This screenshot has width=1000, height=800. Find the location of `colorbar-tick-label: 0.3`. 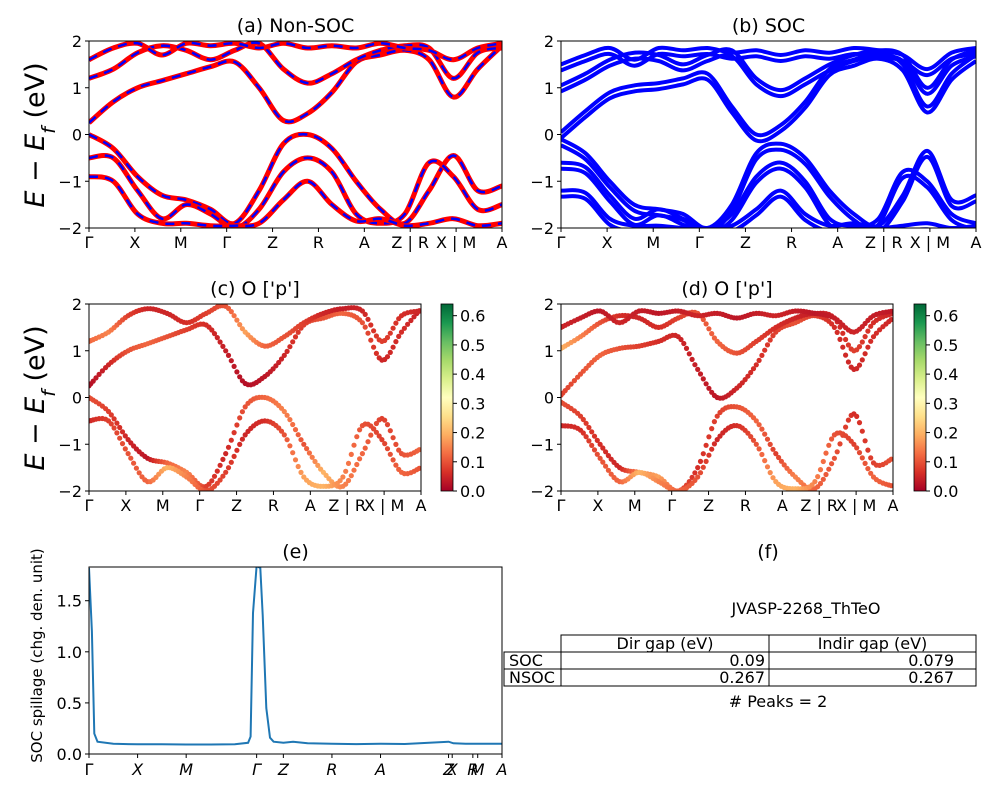

colorbar-tick-label: 0.3 is located at coordinates (472, 403).